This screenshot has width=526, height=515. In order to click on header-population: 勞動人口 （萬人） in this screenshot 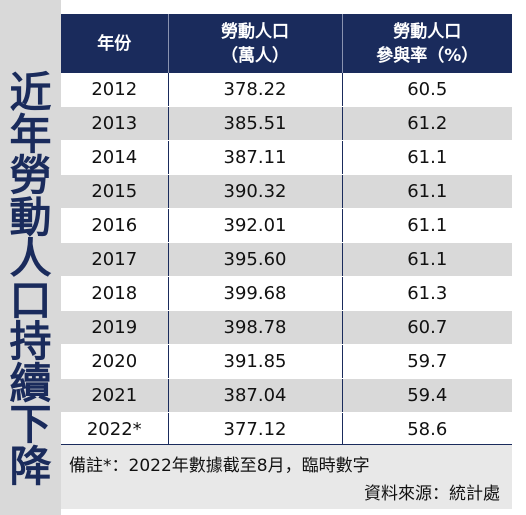, I will do `click(255, 43)`.